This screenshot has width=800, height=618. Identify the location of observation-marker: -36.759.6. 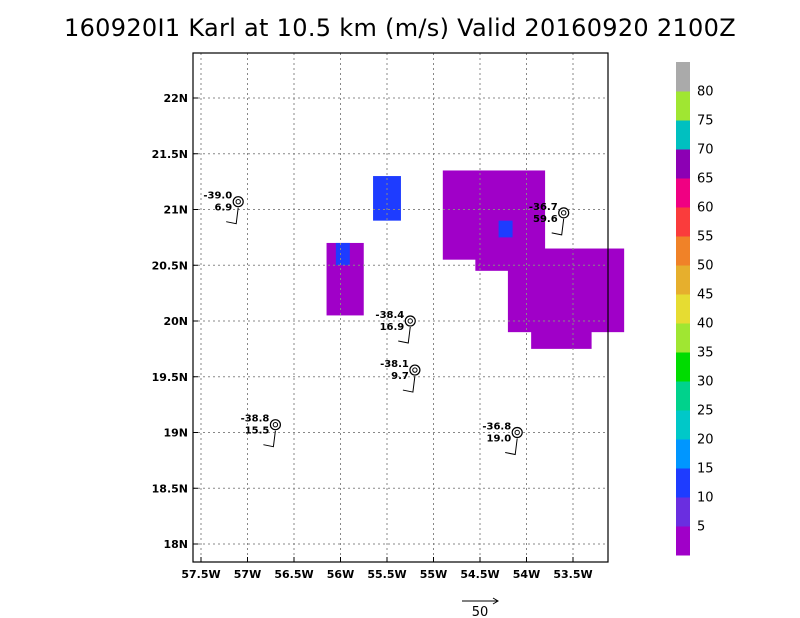
(549, 219).